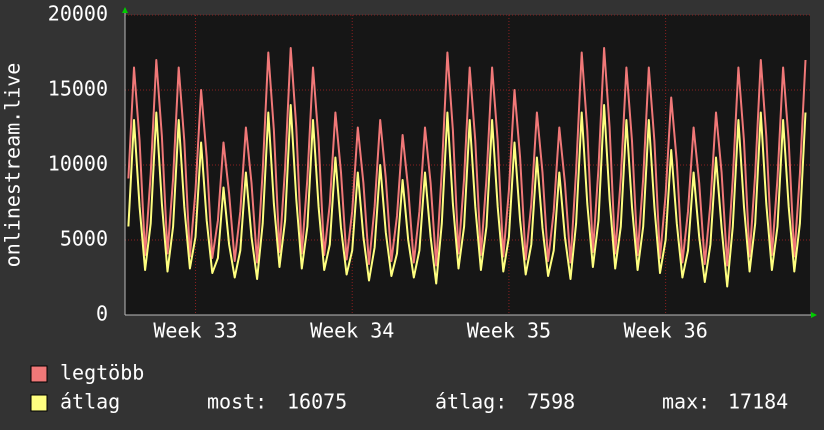 This screenshot has height=430, width=824. Describe the element at coordinates (102, 373) in the screenshot. I see `legend-label: legtöbb` at that location.